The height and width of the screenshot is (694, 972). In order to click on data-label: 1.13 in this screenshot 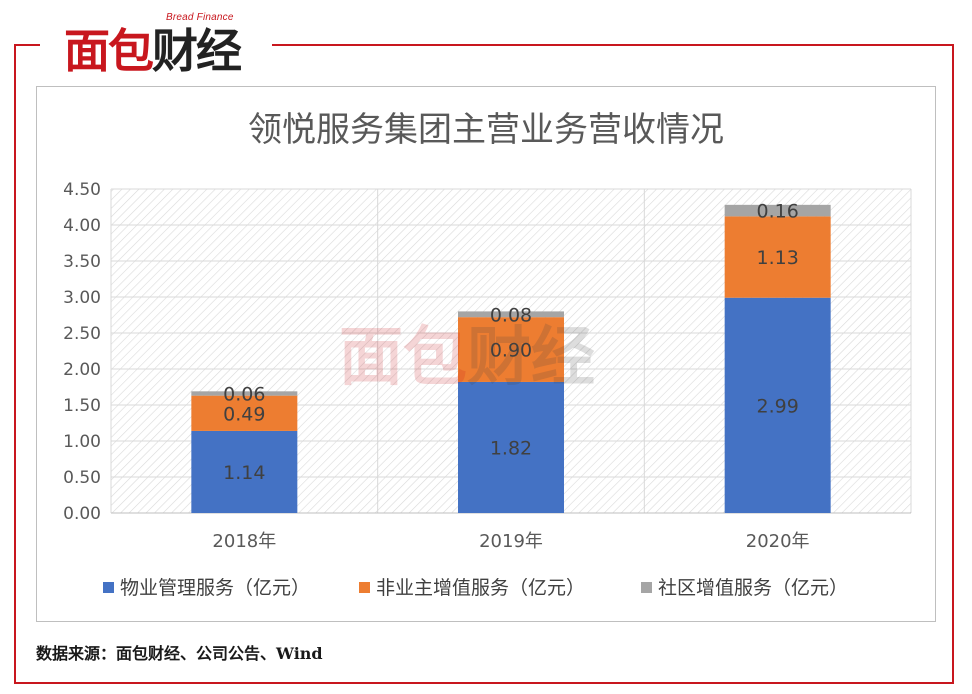, I will do `click(778, 258)`.